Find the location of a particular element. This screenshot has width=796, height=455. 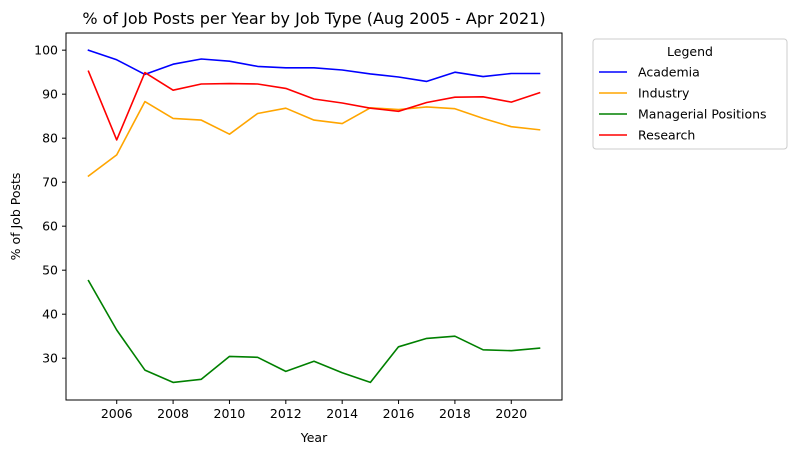

y-tick-label: 70 is located at coordinates (50, 182).